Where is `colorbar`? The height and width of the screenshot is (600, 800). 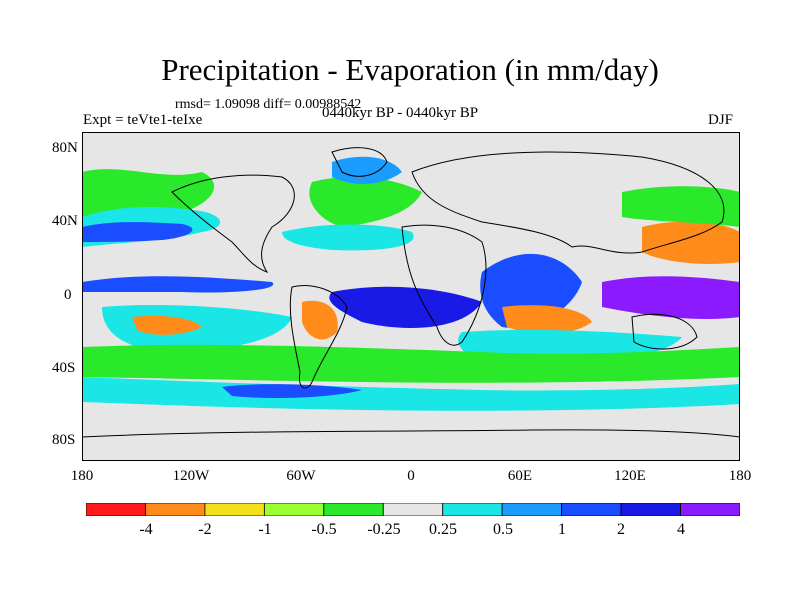
colorbar is located at coordinates (413, 509).